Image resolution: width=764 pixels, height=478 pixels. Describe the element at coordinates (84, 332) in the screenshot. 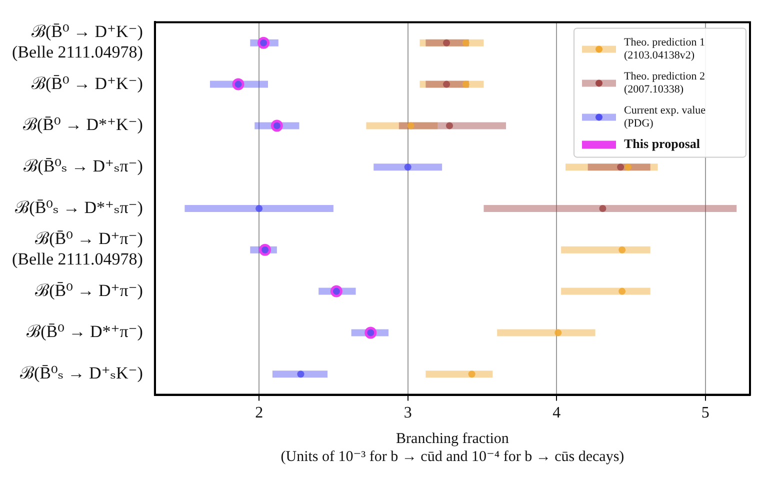

I see `y-tick-label: ℬ(B̄⁰ → D*⁺π⁻)` at that location.